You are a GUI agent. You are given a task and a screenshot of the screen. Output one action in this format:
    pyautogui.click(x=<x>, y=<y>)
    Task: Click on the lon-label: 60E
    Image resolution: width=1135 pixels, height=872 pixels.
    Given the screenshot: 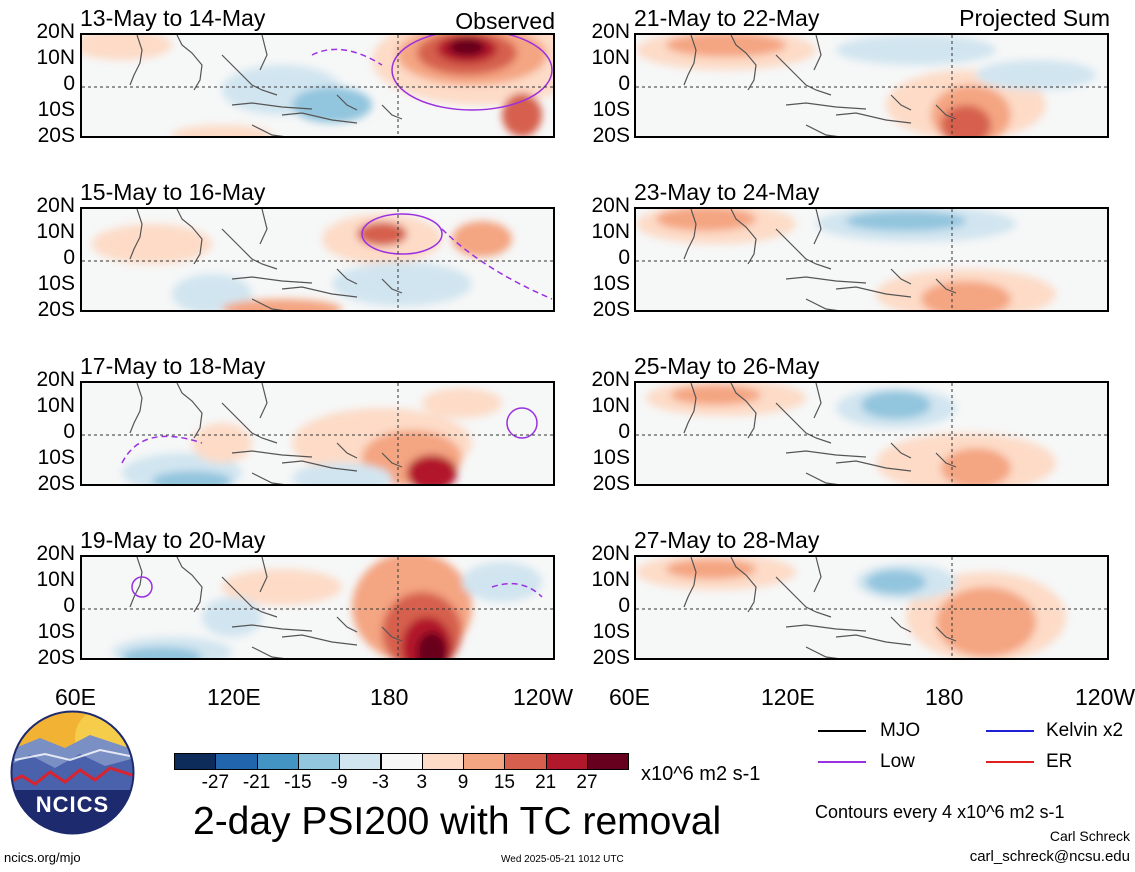 What is the action you would take?
    pyautogui.click(x=75, y=697)
    